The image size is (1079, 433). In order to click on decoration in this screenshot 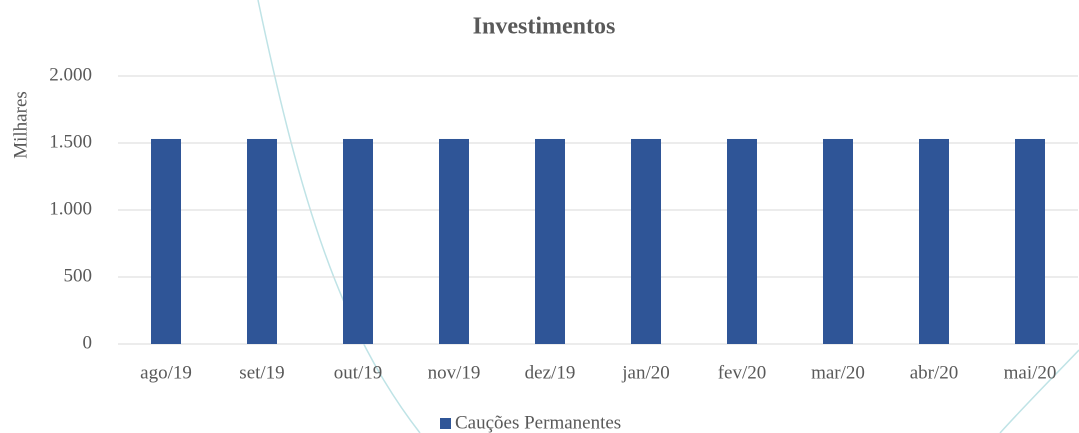, I will do `click(1039, 391)`.